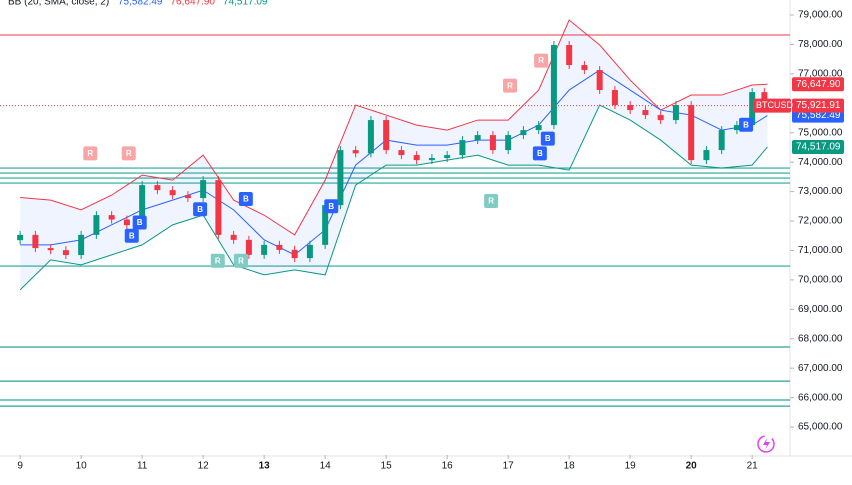 The width and height of the screenshot is (852, 485). I want to click on x-tick-label: 16, so click(448, 466).